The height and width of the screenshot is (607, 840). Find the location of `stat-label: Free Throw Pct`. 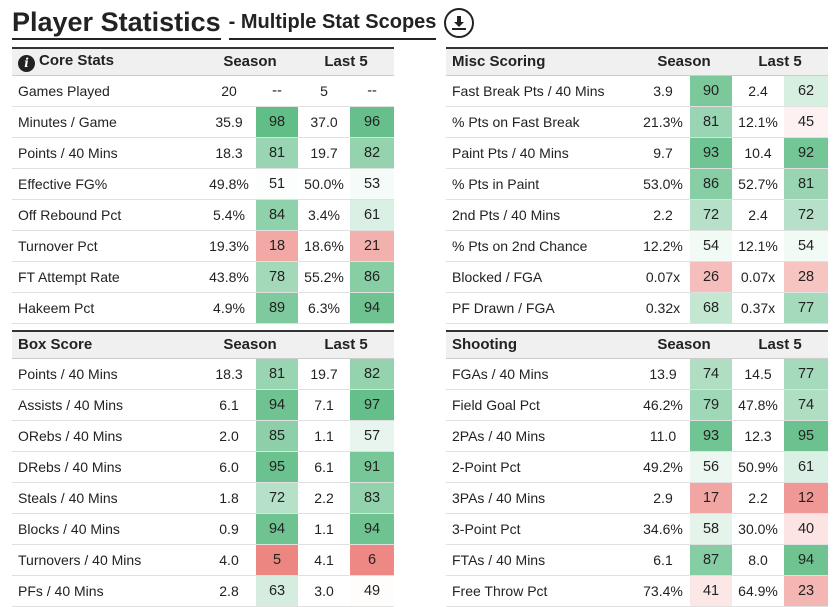

stat-label: Free Throw Pct is located at coordinates (541, 591).